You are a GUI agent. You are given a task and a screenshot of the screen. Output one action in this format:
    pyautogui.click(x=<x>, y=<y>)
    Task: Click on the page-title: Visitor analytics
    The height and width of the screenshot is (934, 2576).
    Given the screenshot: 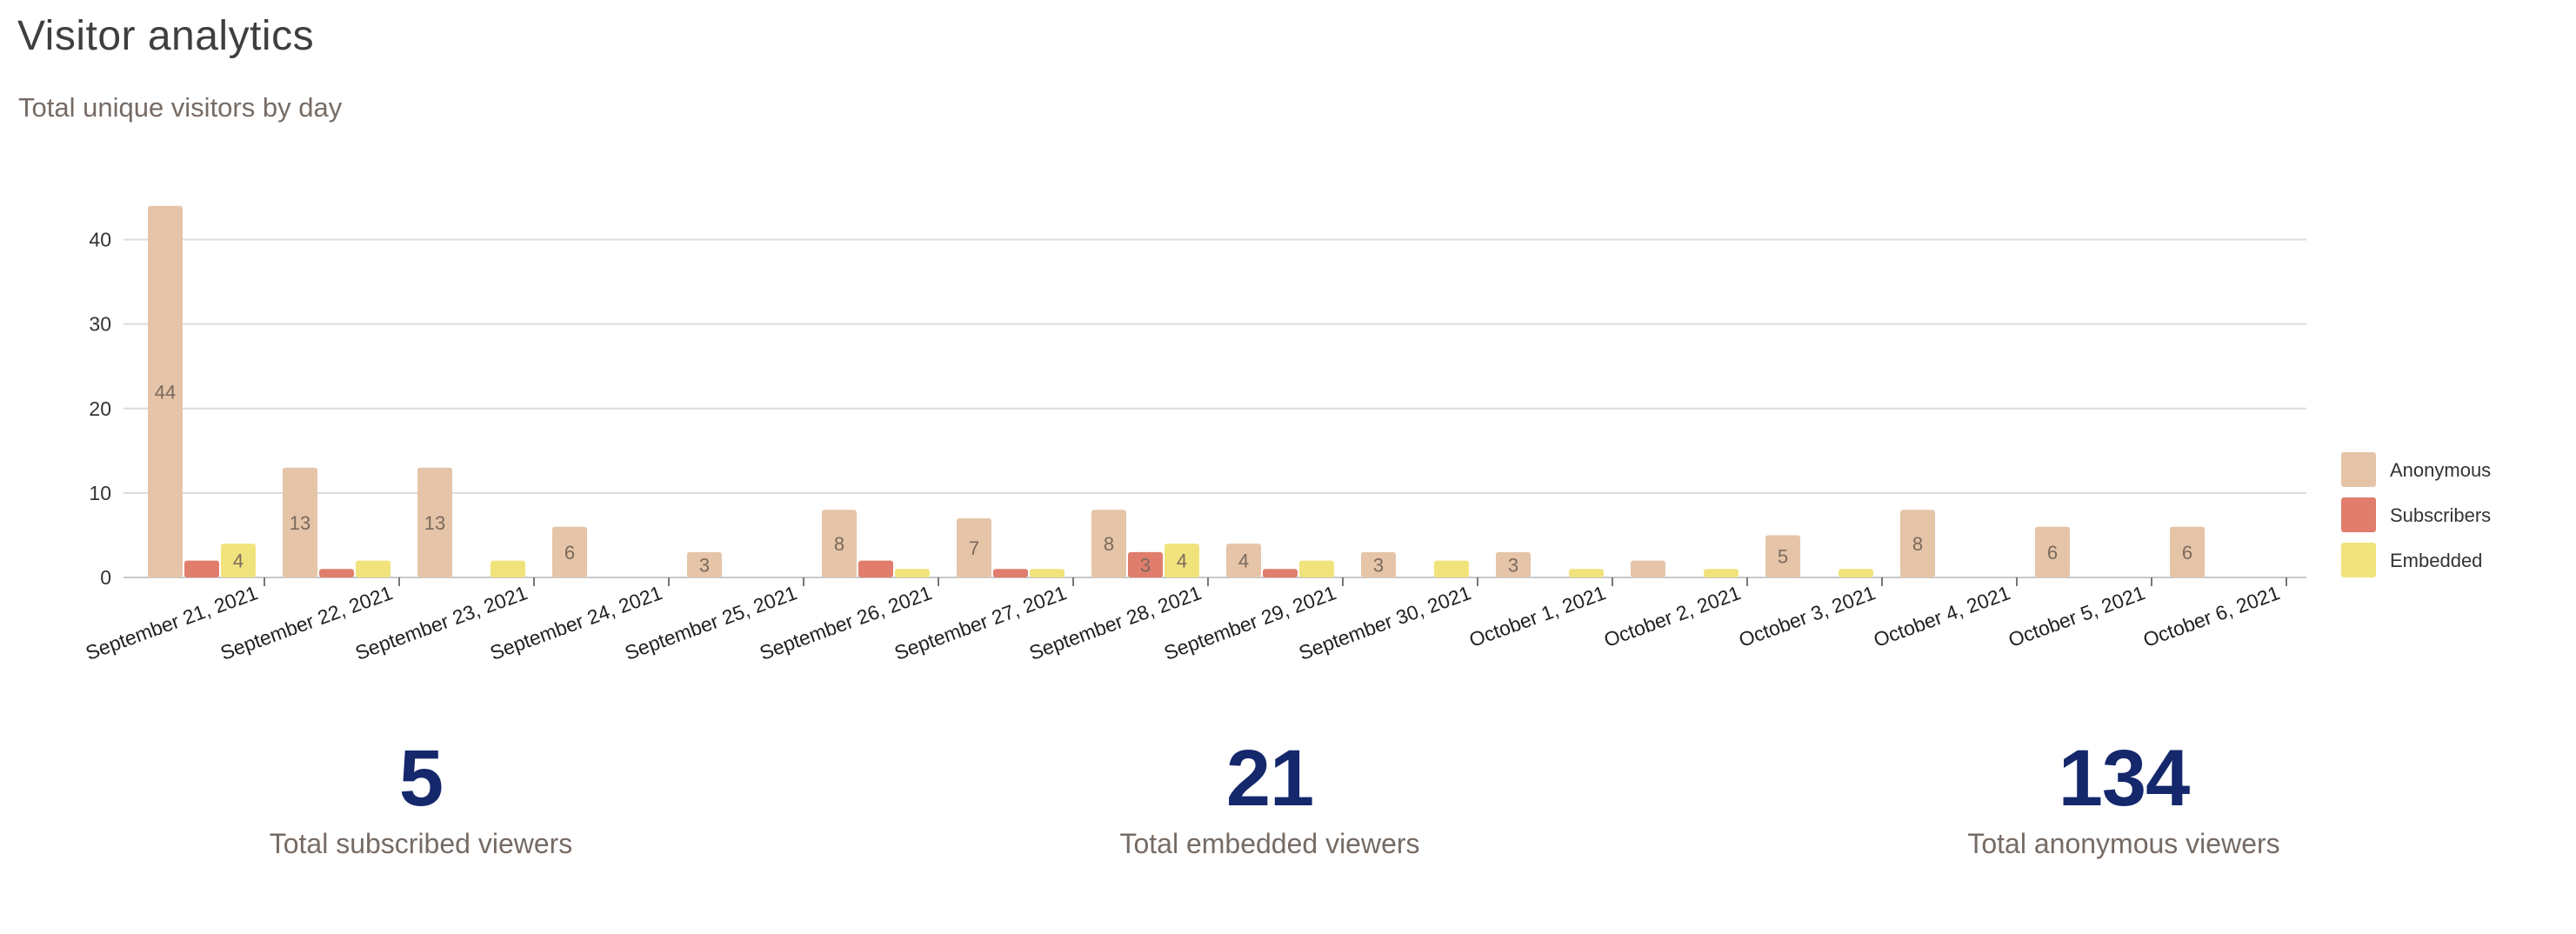 What is the action you would take?
    pyautogui.click(x=166, y=36)
    